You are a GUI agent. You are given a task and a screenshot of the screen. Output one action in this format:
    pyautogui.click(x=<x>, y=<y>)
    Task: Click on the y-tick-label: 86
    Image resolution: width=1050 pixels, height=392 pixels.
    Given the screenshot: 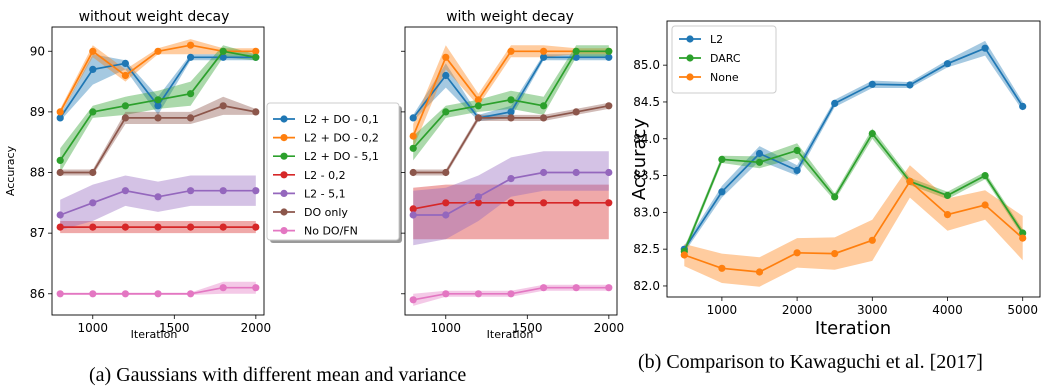 What is the action you would take?
    pyautogui.click(x=37, y=294)
    